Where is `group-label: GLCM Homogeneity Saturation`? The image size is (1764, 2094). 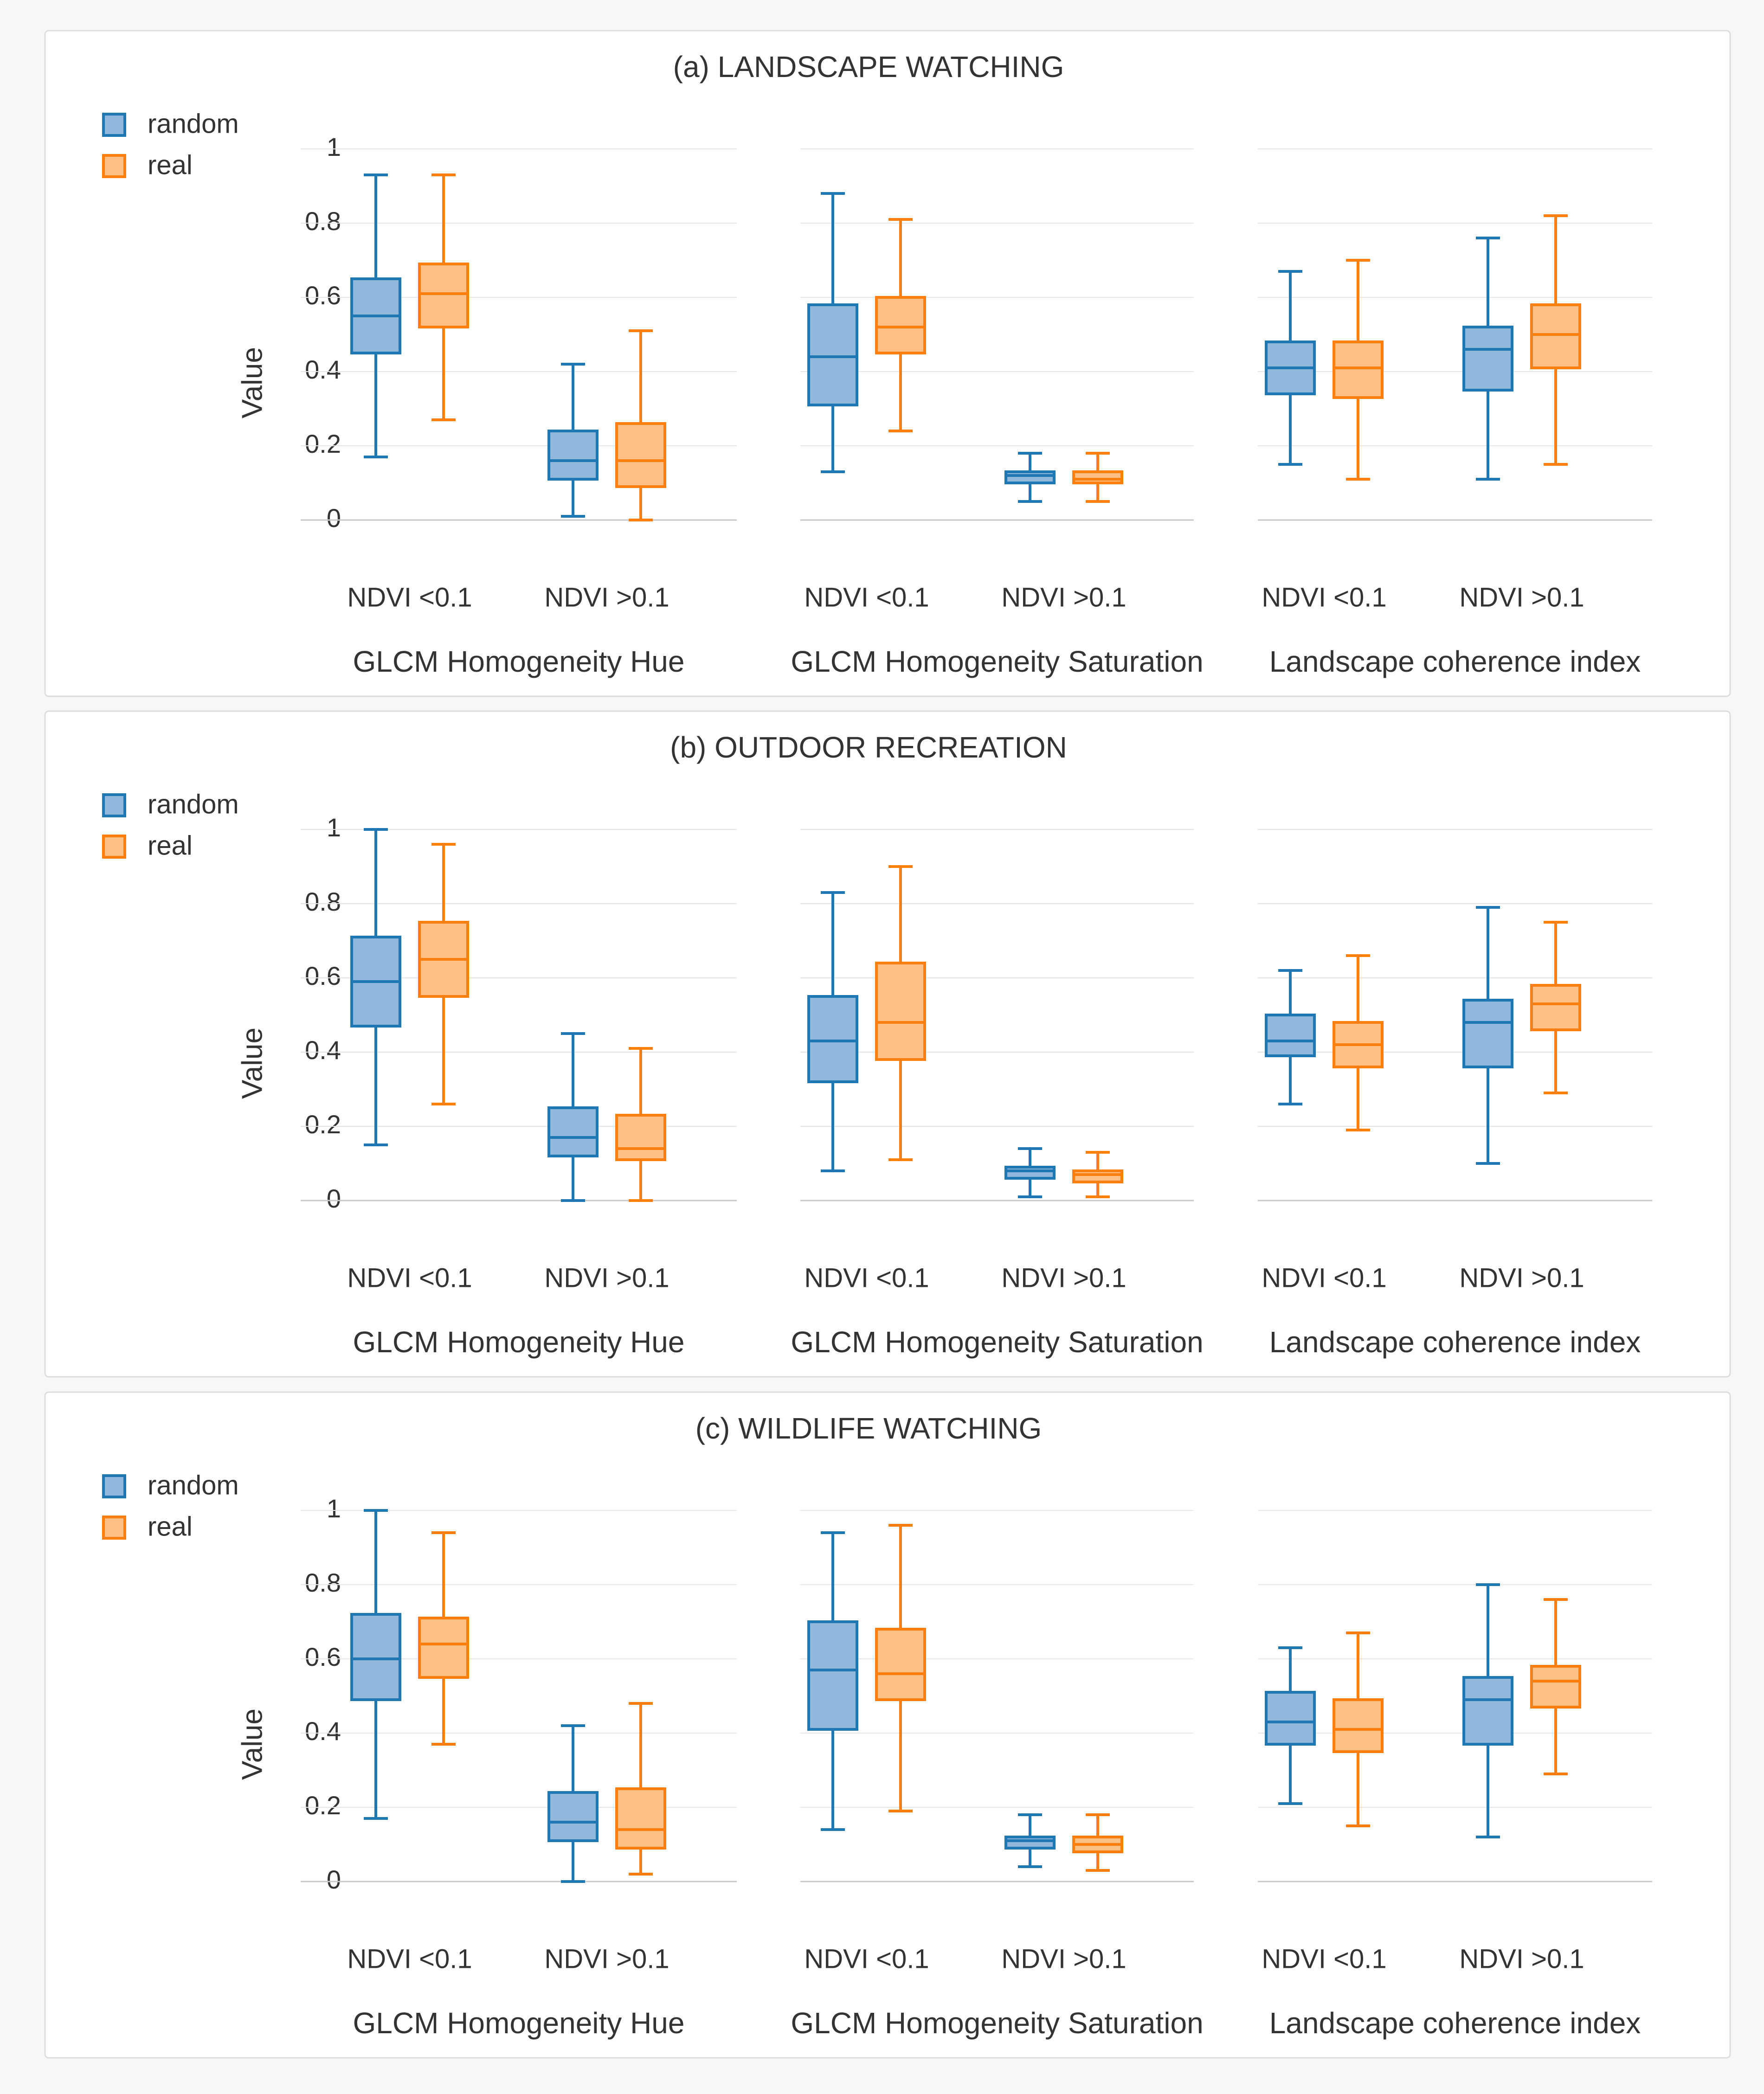 group-label: GLCM Homogeneity Saturation is located at coordinates (997, 662).